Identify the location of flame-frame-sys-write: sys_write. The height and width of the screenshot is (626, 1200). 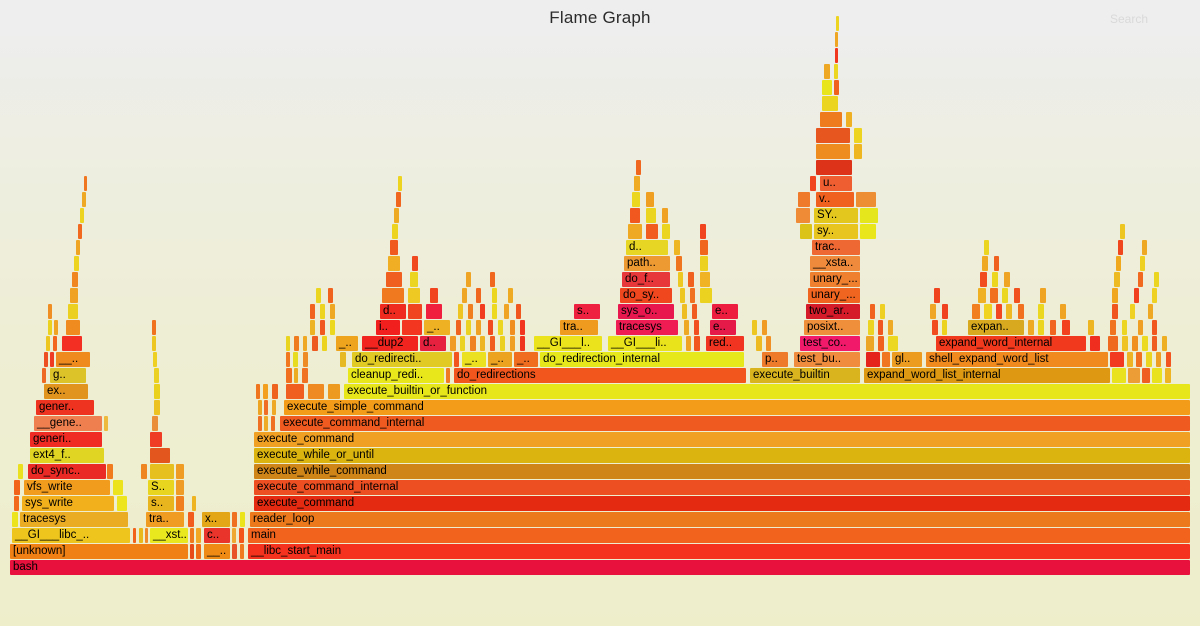
(68, 503).